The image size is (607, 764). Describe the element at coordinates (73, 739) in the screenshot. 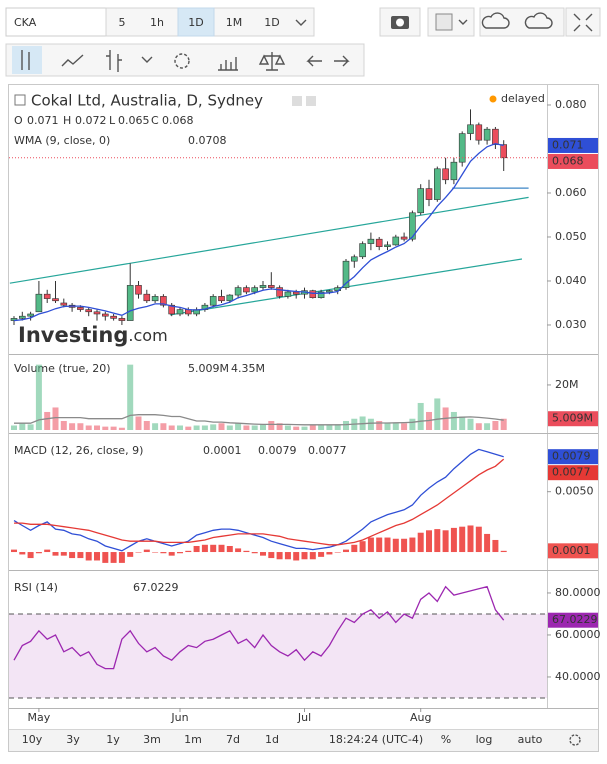

I see `range-button: 3y` at that location.